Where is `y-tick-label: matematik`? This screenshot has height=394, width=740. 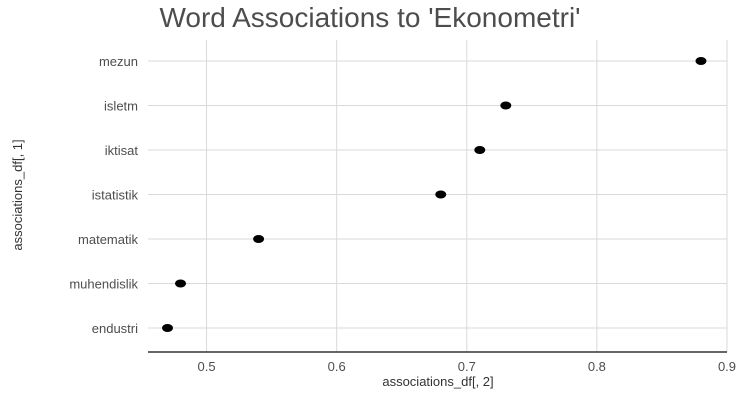
y-tick-label: matematik is located at coordinates (108, 239).